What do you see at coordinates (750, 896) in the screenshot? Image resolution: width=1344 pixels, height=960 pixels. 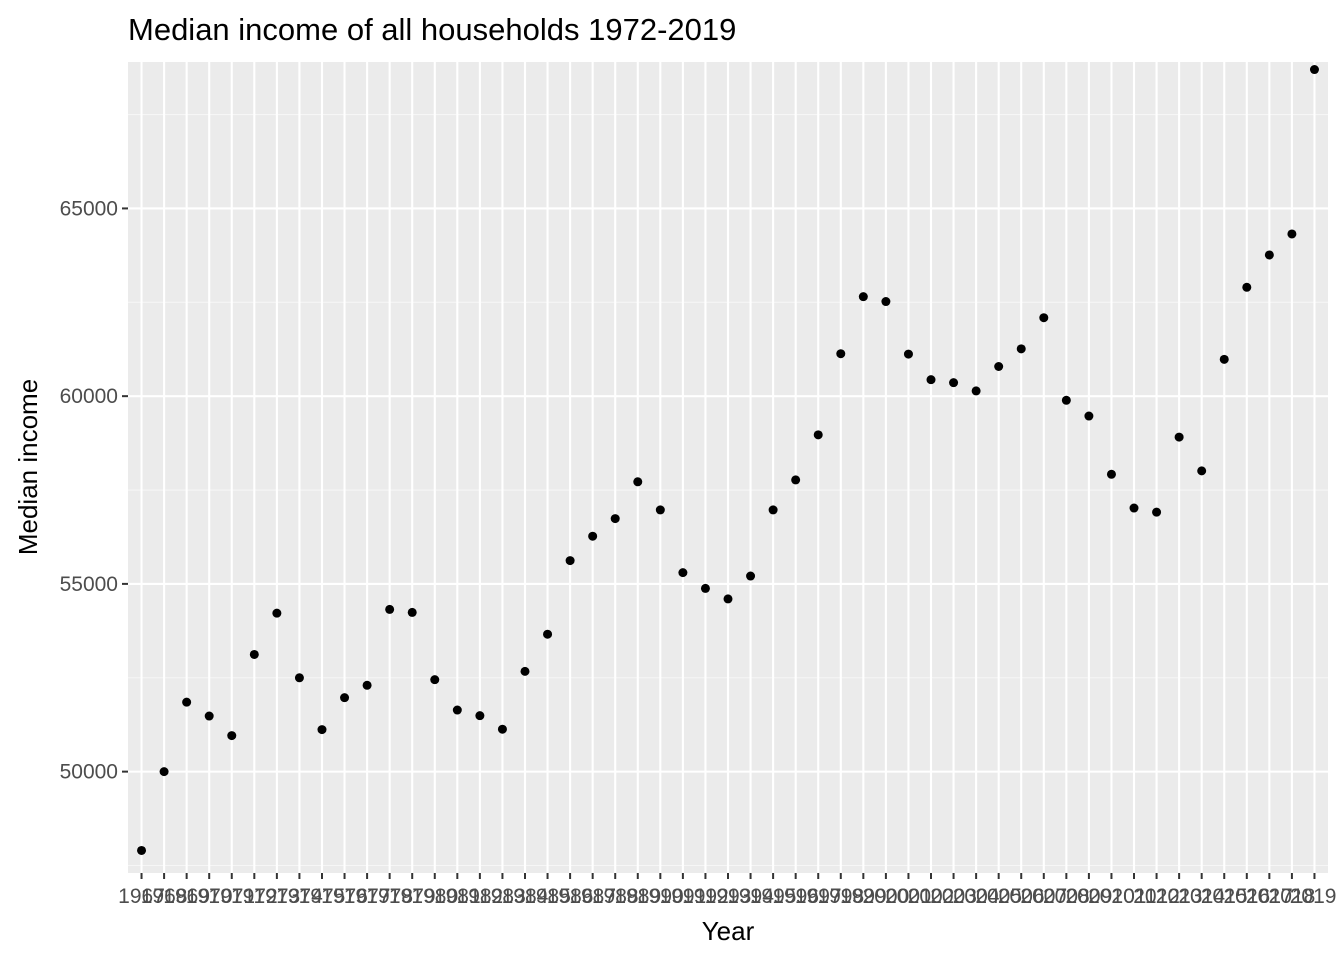 I see `x-tick-label: 1994` at bounding box center [750, 896].